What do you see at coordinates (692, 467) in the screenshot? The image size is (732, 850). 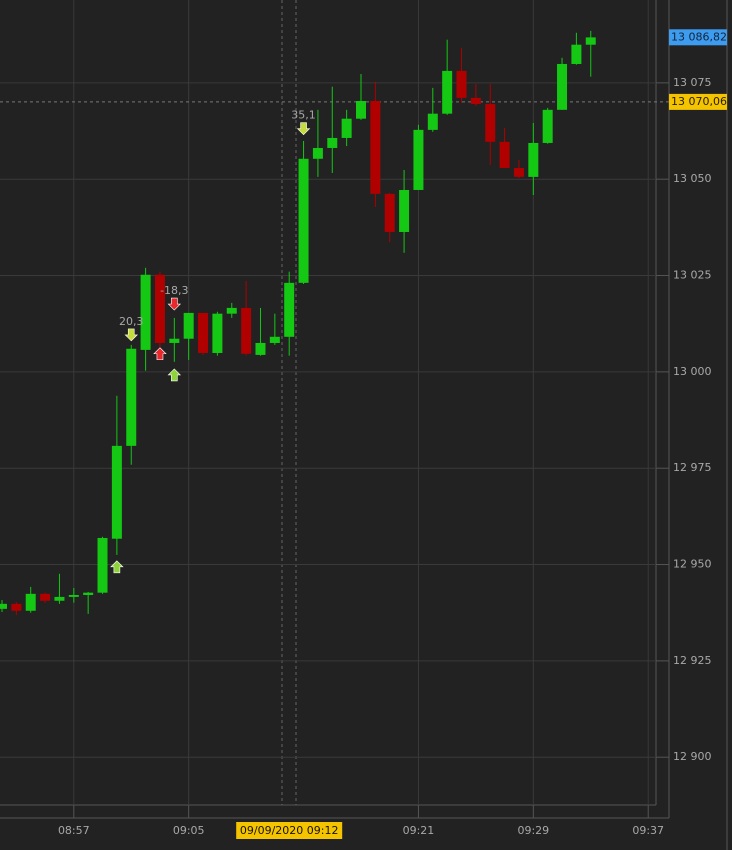 I see `y-tick-label: 12 975` at bounding box center [692, 467].